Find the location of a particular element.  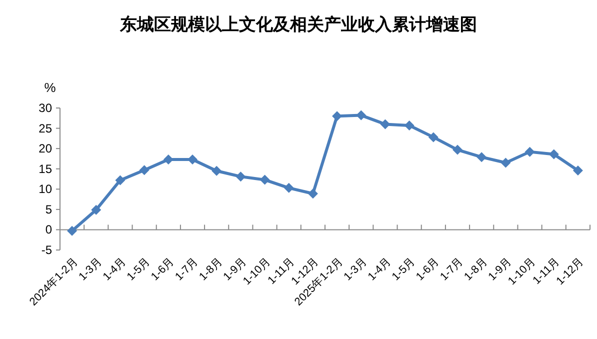

y-tick-label: 30 is located at coordinates (45, 108).